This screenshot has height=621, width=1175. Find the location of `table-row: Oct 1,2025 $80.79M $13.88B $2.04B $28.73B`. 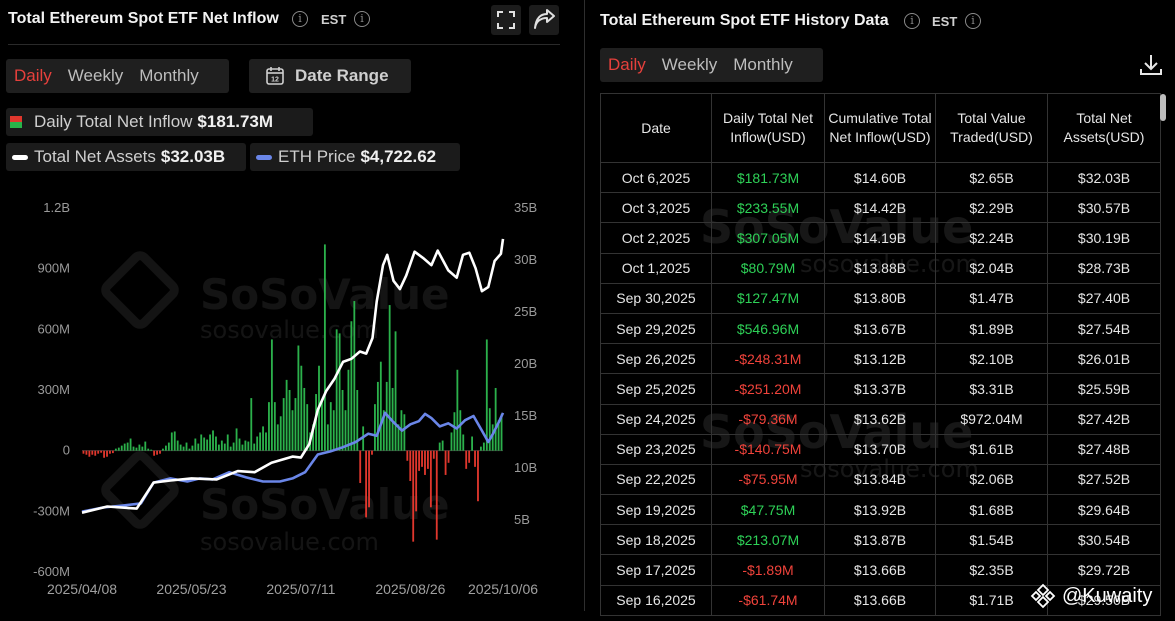

table-row: Oct 1,2025 $80.79M $13.88B $2.04B $28.73B is located at coordinates (880, 268).